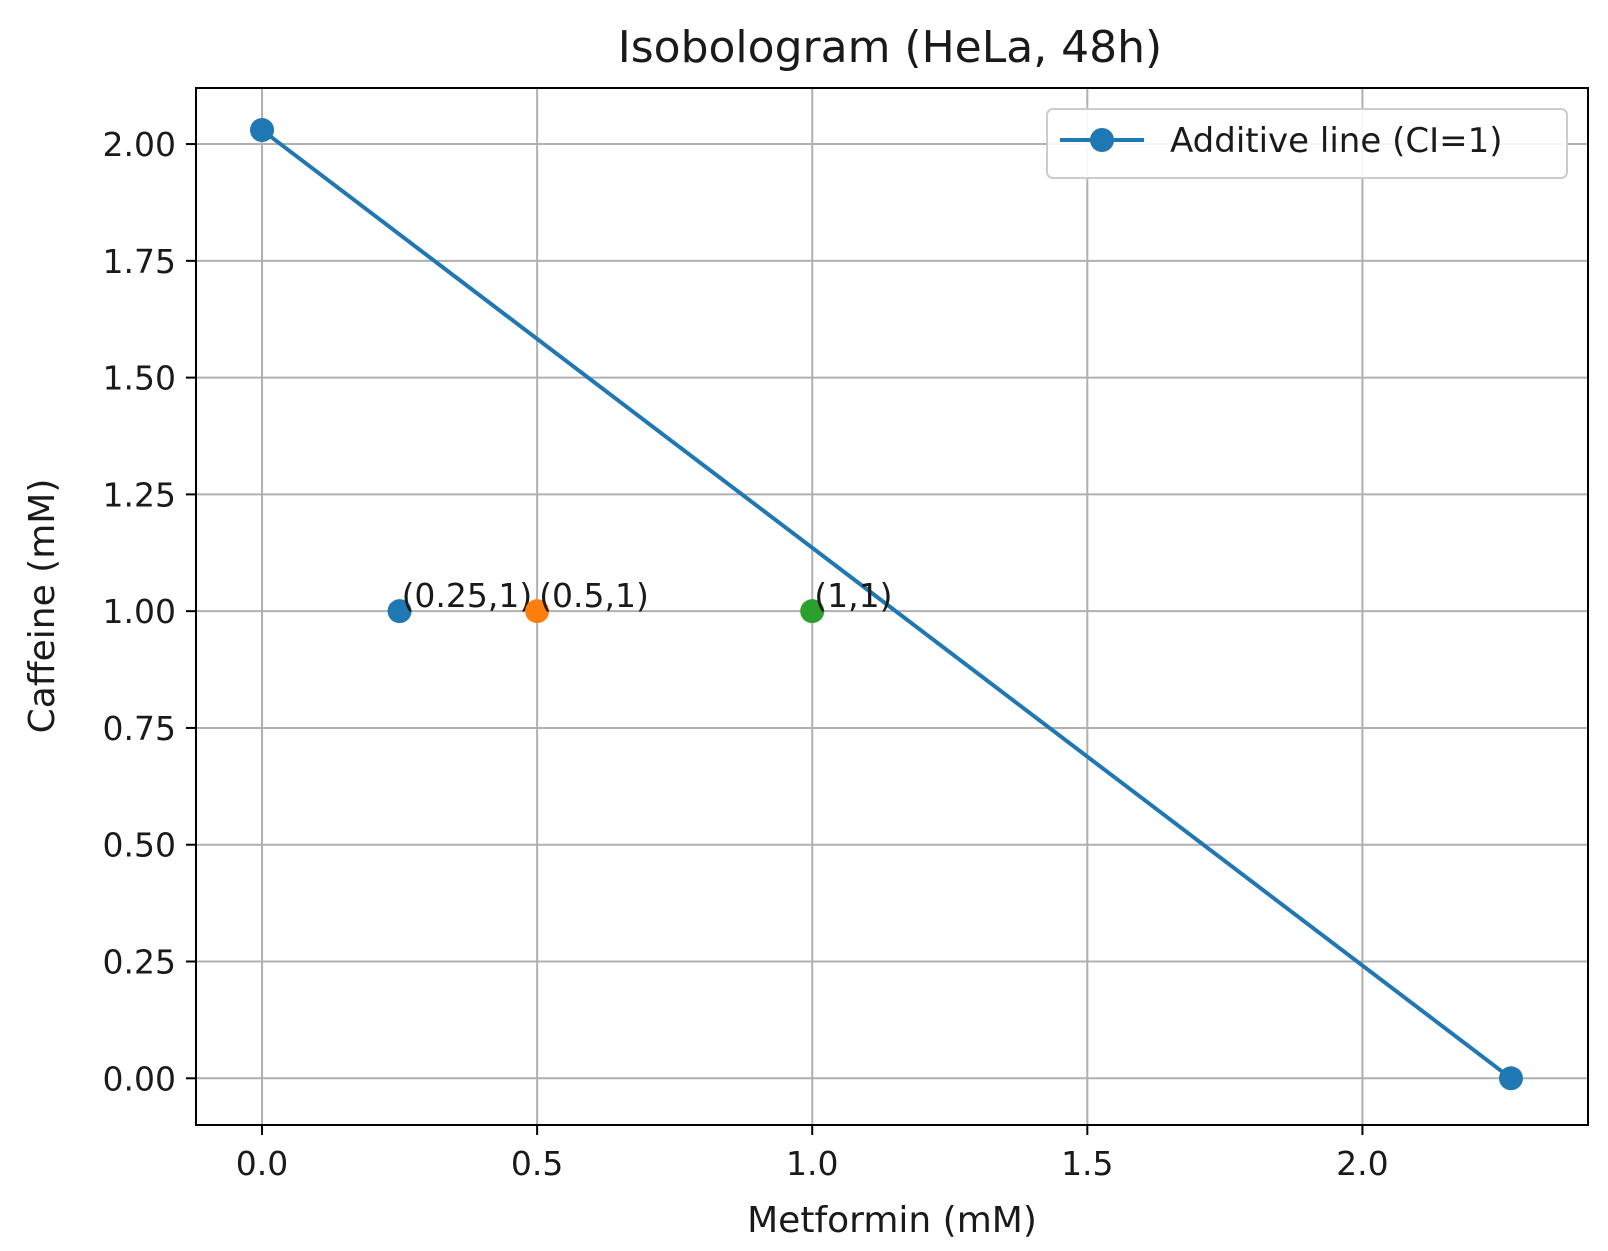 Image resolution: width=1608 pixels, height=1251 pixels. I want to click on y-tick-label: 0.00, so click(139, 1078).